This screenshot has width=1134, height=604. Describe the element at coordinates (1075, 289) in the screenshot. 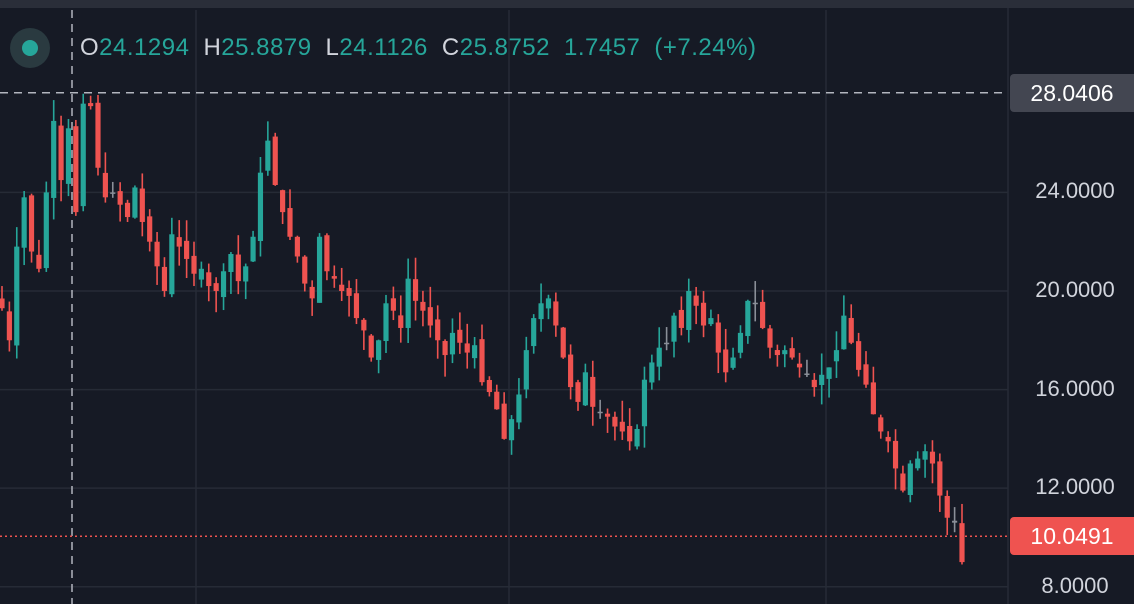

I see `price-axis-tick-label: 20.0000` at that location.